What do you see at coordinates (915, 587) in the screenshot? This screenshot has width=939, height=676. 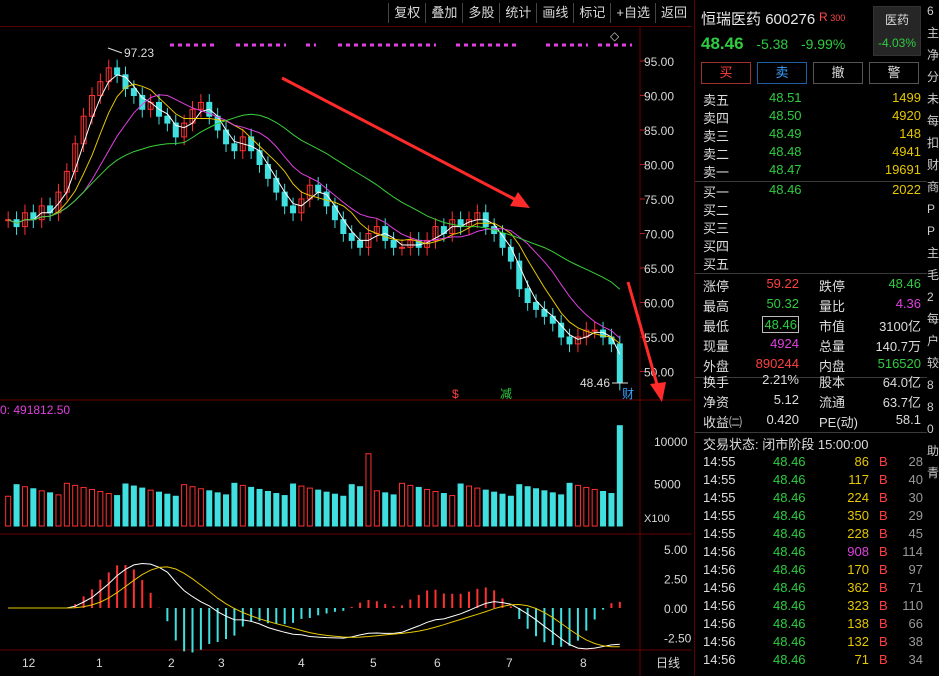 I see `tick-count: 71` at bounding box center [915, 587].